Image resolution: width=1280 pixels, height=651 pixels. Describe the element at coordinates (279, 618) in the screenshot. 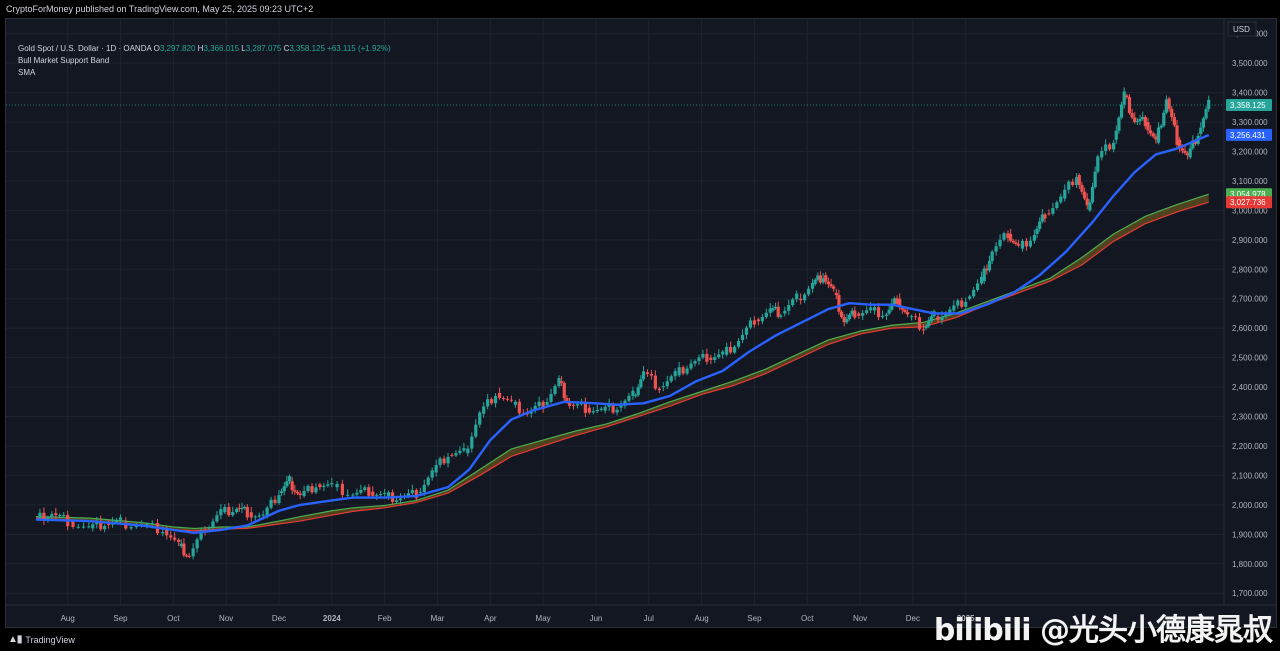

I see `x-tick-label: Dec` at that location.